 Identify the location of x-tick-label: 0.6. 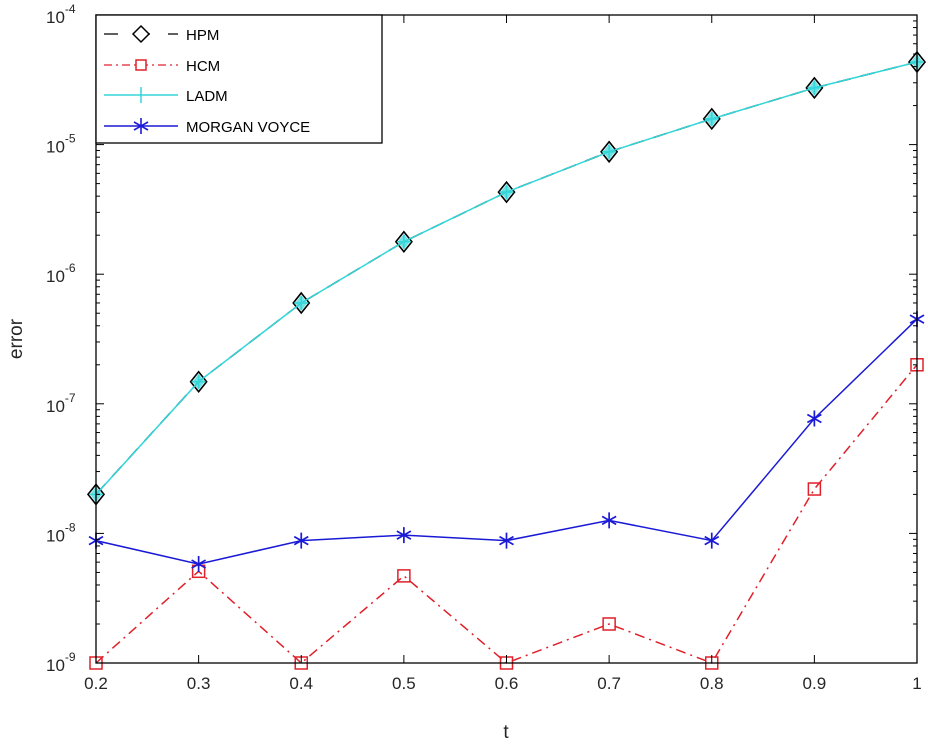
(507, 683).